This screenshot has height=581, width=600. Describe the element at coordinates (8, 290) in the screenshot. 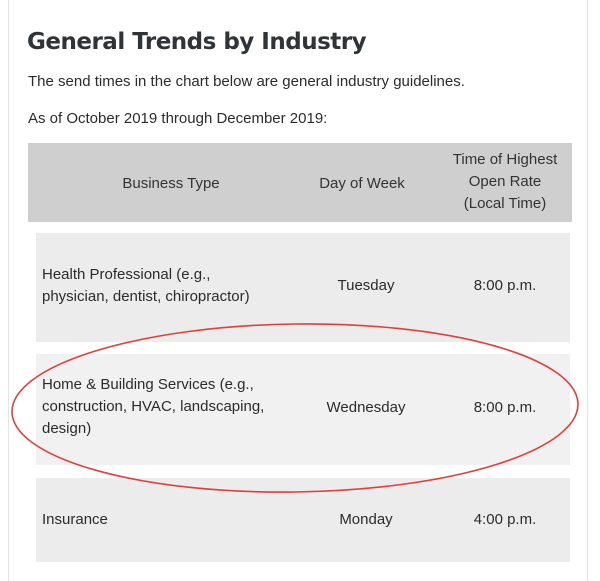

I see `frame-border-left` at that location.